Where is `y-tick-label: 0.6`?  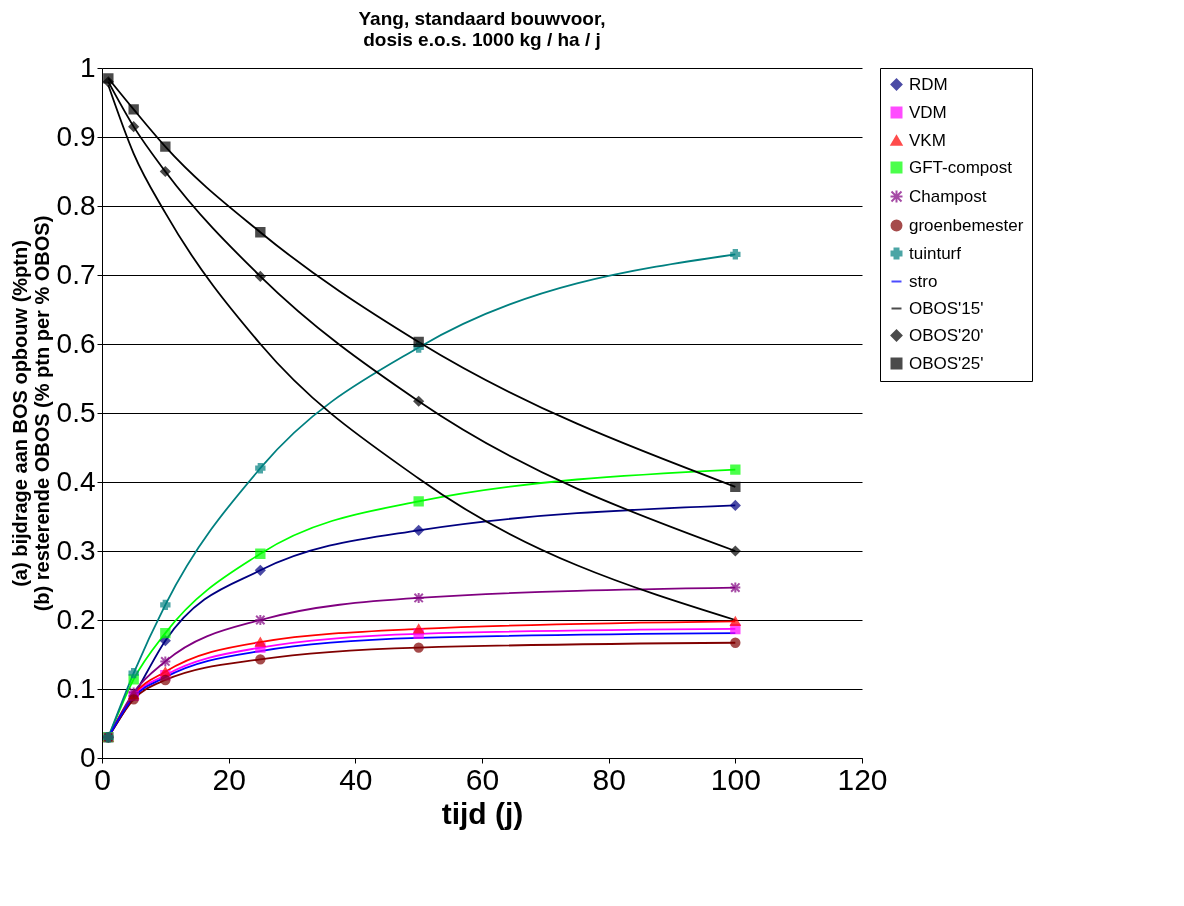 y-tick-label: 0.6 is located at coordinates (76, 343).